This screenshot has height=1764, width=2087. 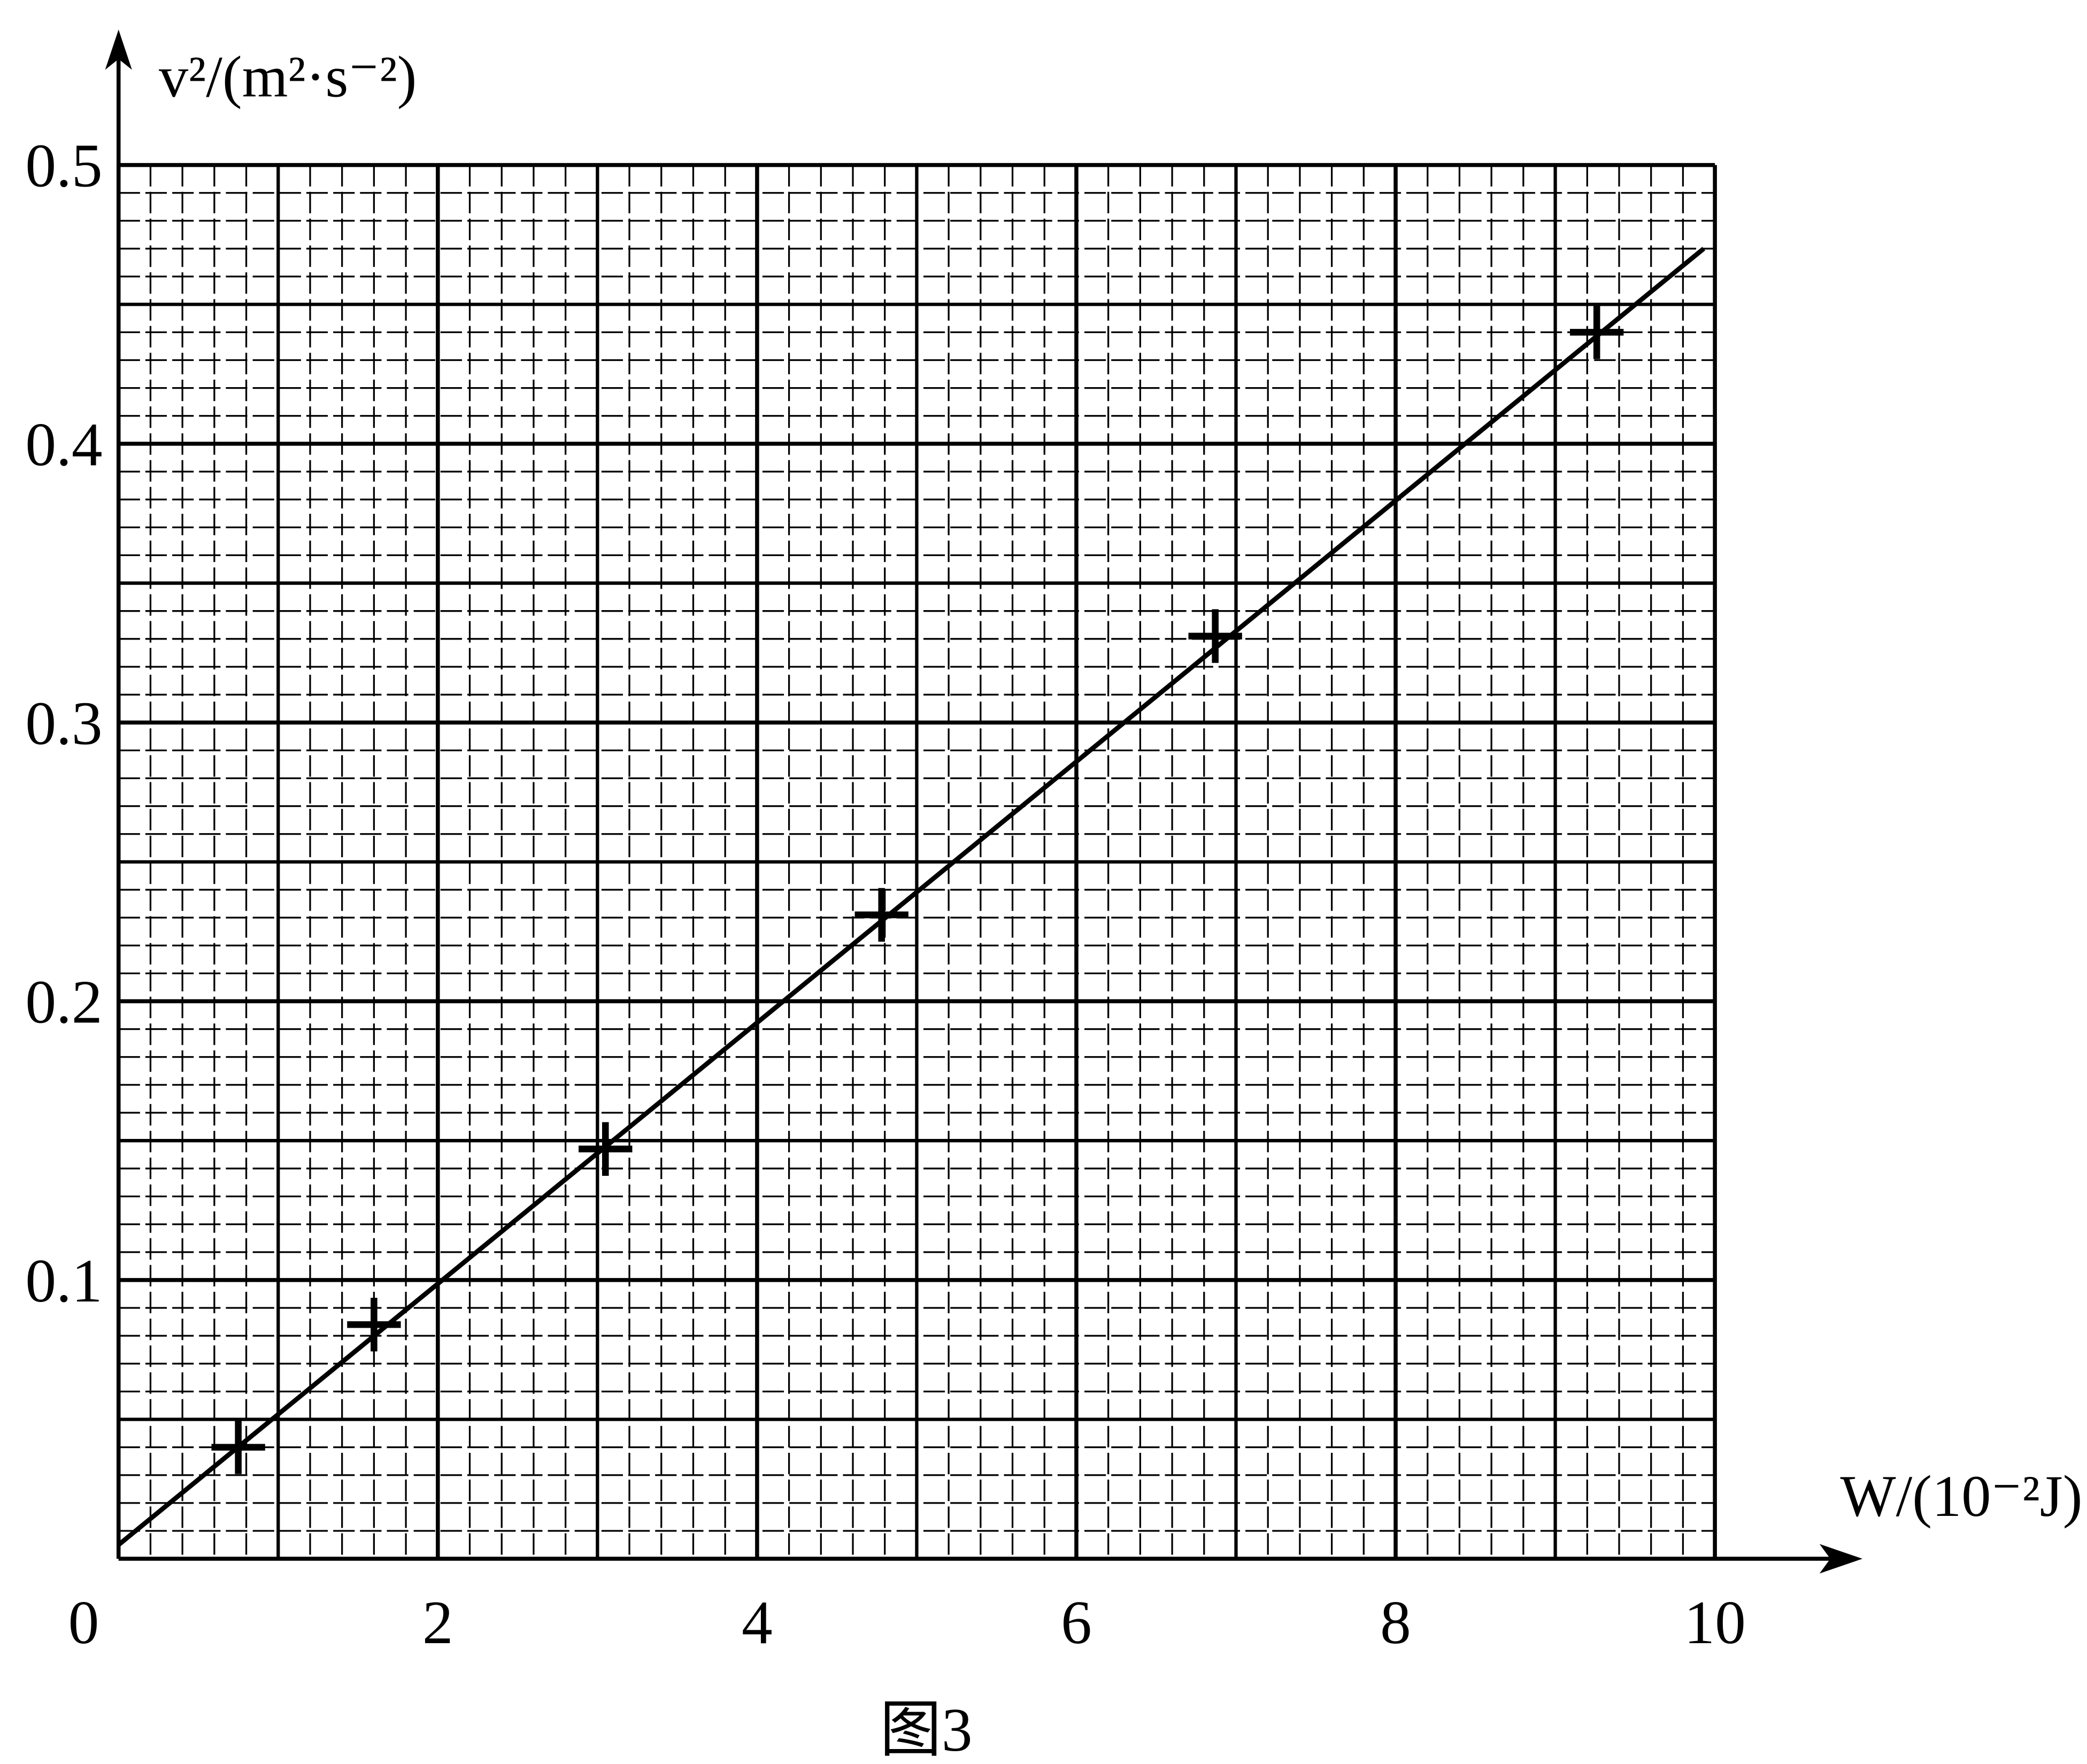 What do you see at coordinates (288, 77) in the screenshot?
I see `y-axis-title: v²/(m²·s⁻²)` at bounding box center [288, 77].